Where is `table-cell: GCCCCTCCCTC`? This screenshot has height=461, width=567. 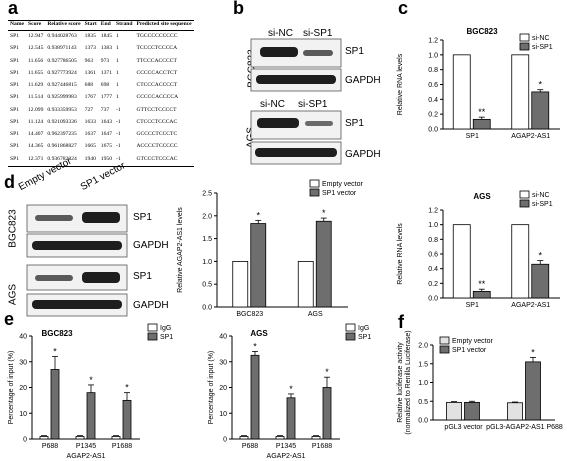
table-cell: GCCCCTCCCTC is located at coordinates (157, 134).